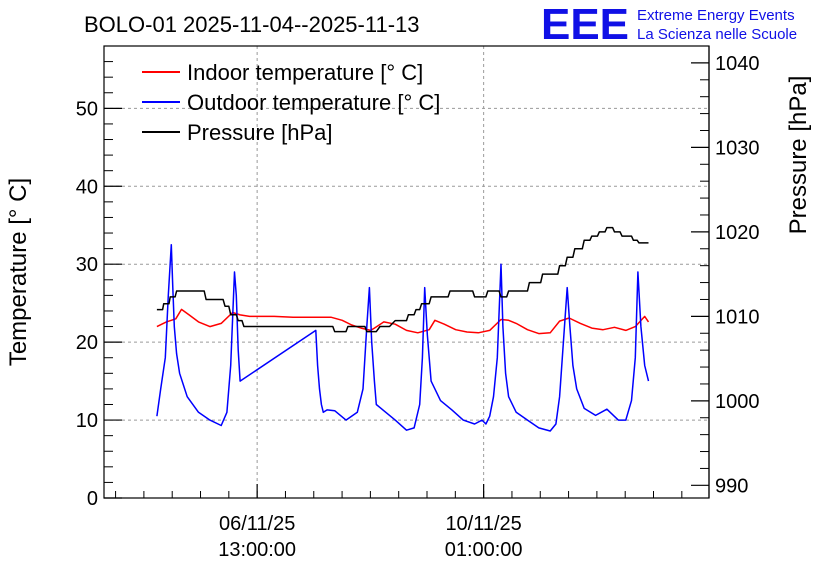  I want to click on x-tick-label-date: 10/11/25, so click(483, 524).